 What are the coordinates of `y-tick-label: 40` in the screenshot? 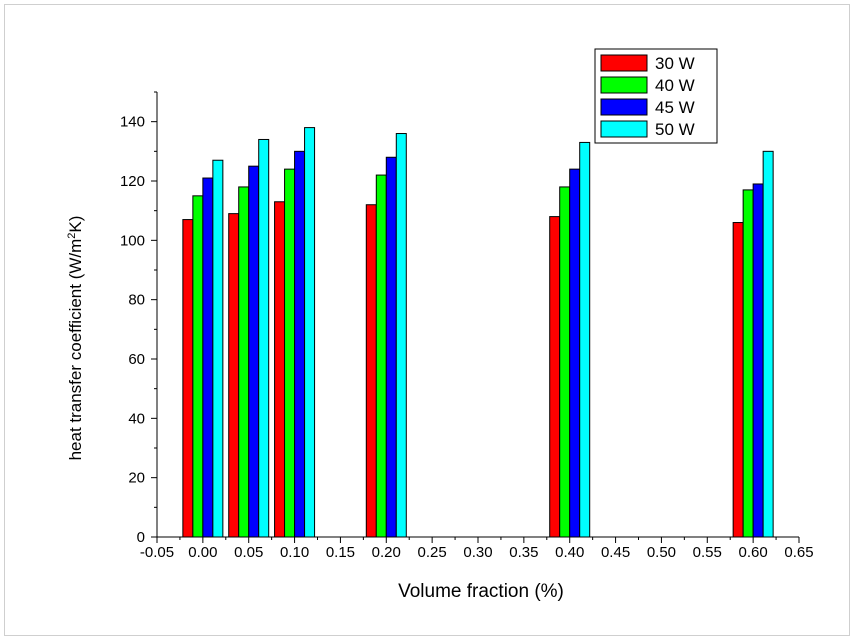 It's located at (136, 418).